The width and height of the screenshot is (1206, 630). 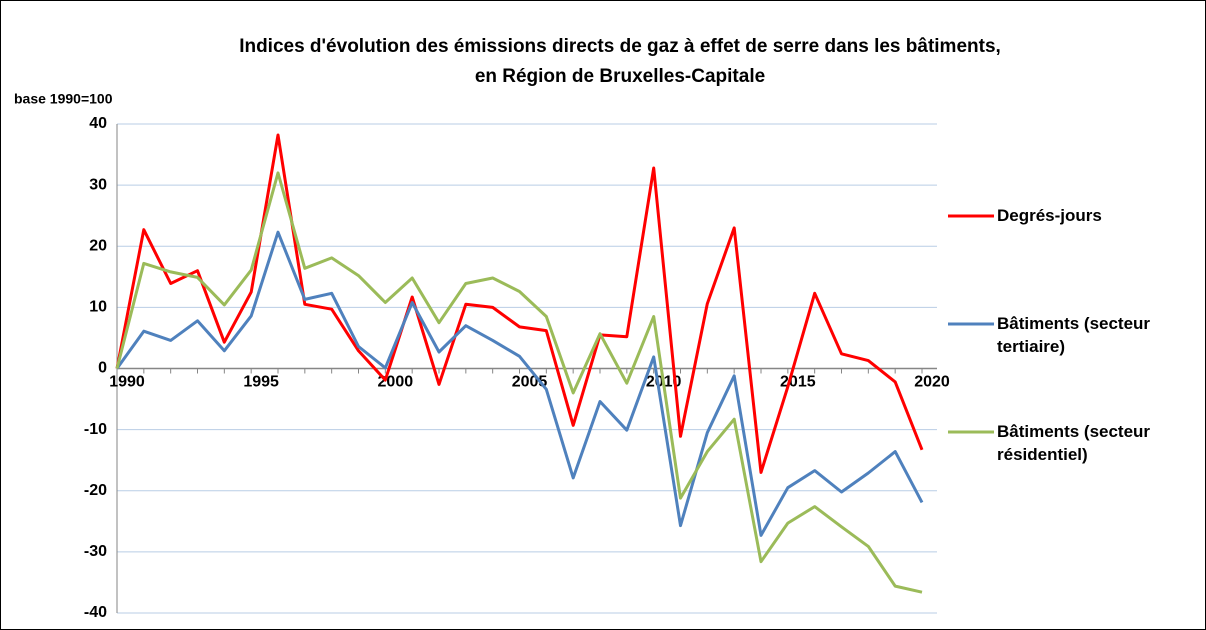 I want to click on x-tick-label: 2015, so click(x=798, y=382).